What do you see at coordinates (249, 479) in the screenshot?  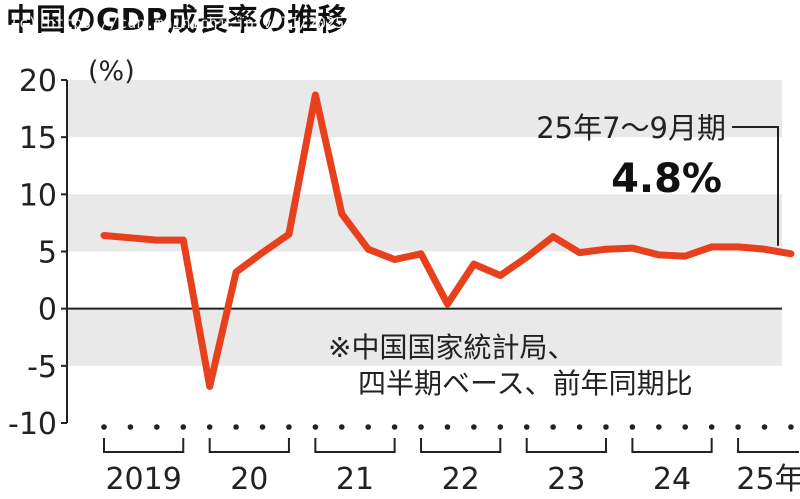 I see `x-year-label: 20` at bounding box center [249, 479].